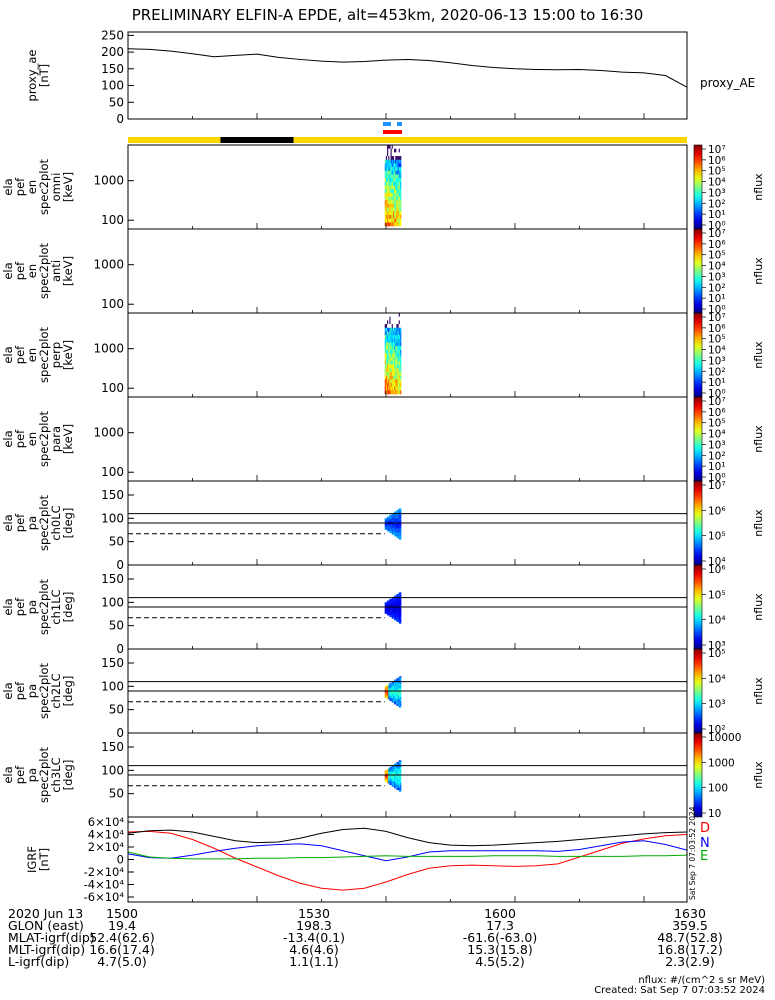 This screenshot has width=775, height=1000. What do you see at coordinates (717, 394) in the screenshot?
I see `colorbar-tick-label: 10⁰` at bounding box center [717, 394].